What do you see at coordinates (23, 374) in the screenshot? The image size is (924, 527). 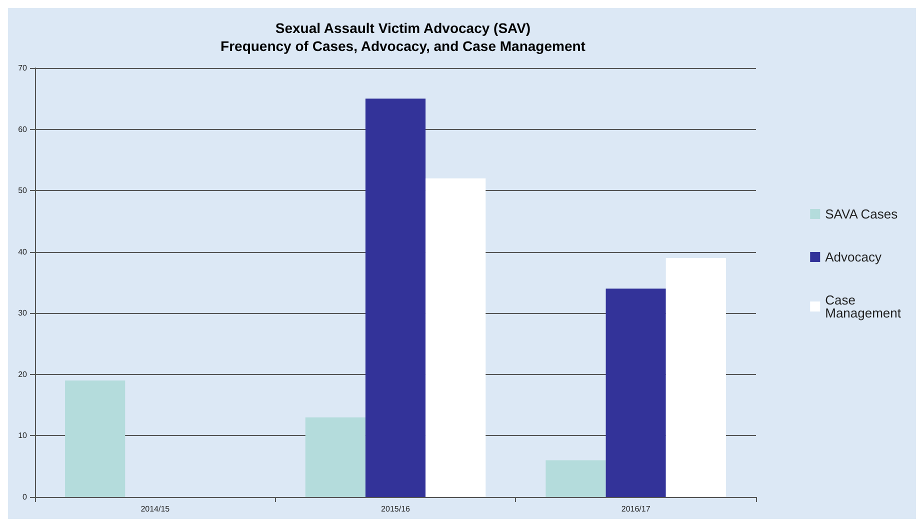 I see `y-tick-label: 20` at bounding box center [23, 374].